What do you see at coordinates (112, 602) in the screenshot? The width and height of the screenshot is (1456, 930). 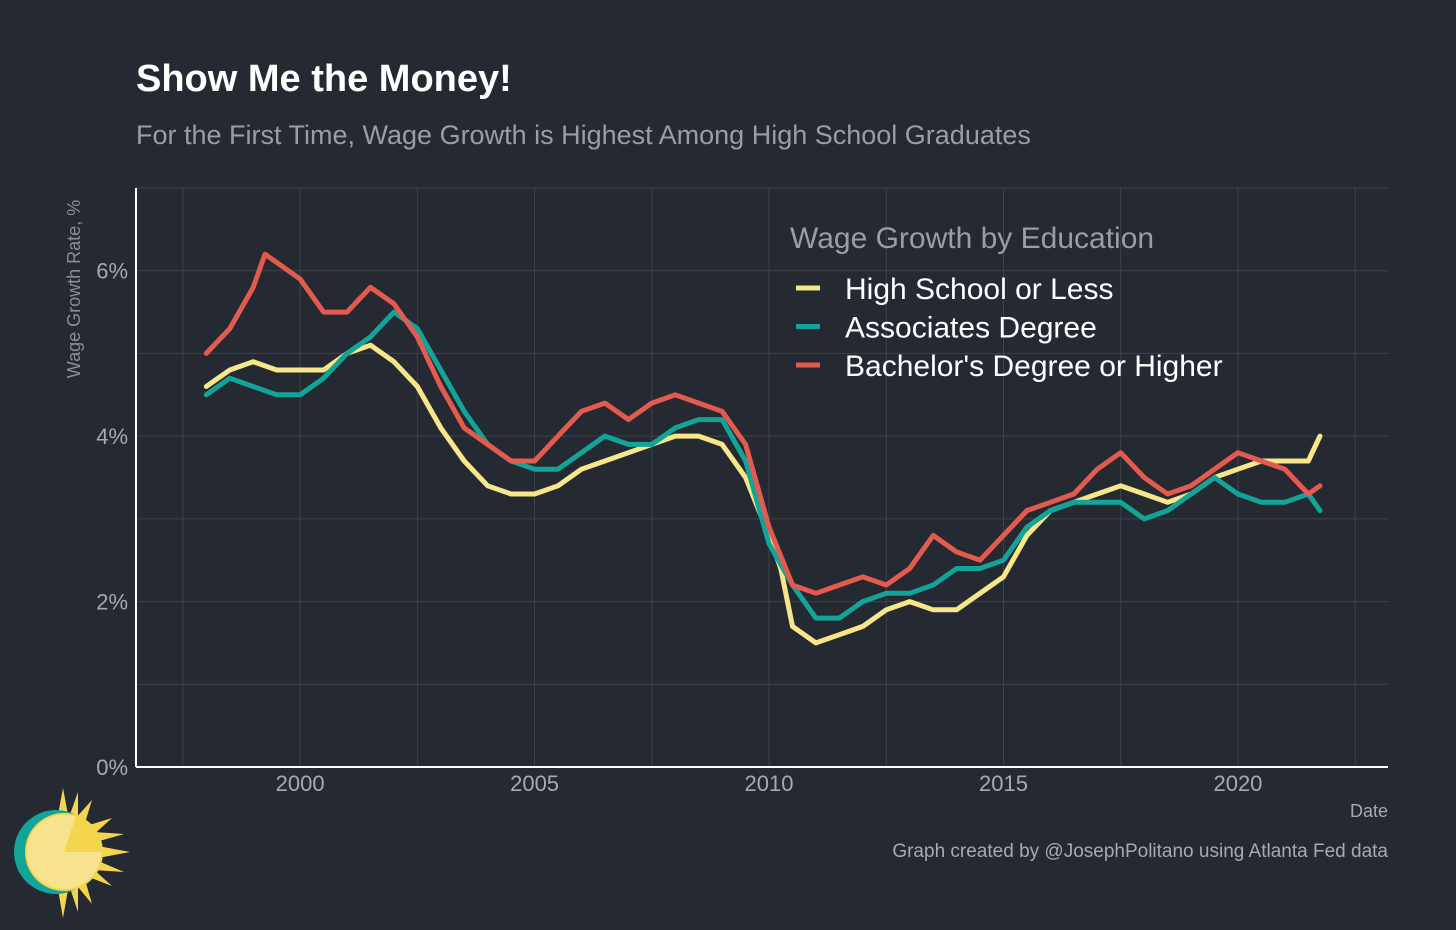 I see `y-tick-label: 2%` at bounding box center [112, 602].